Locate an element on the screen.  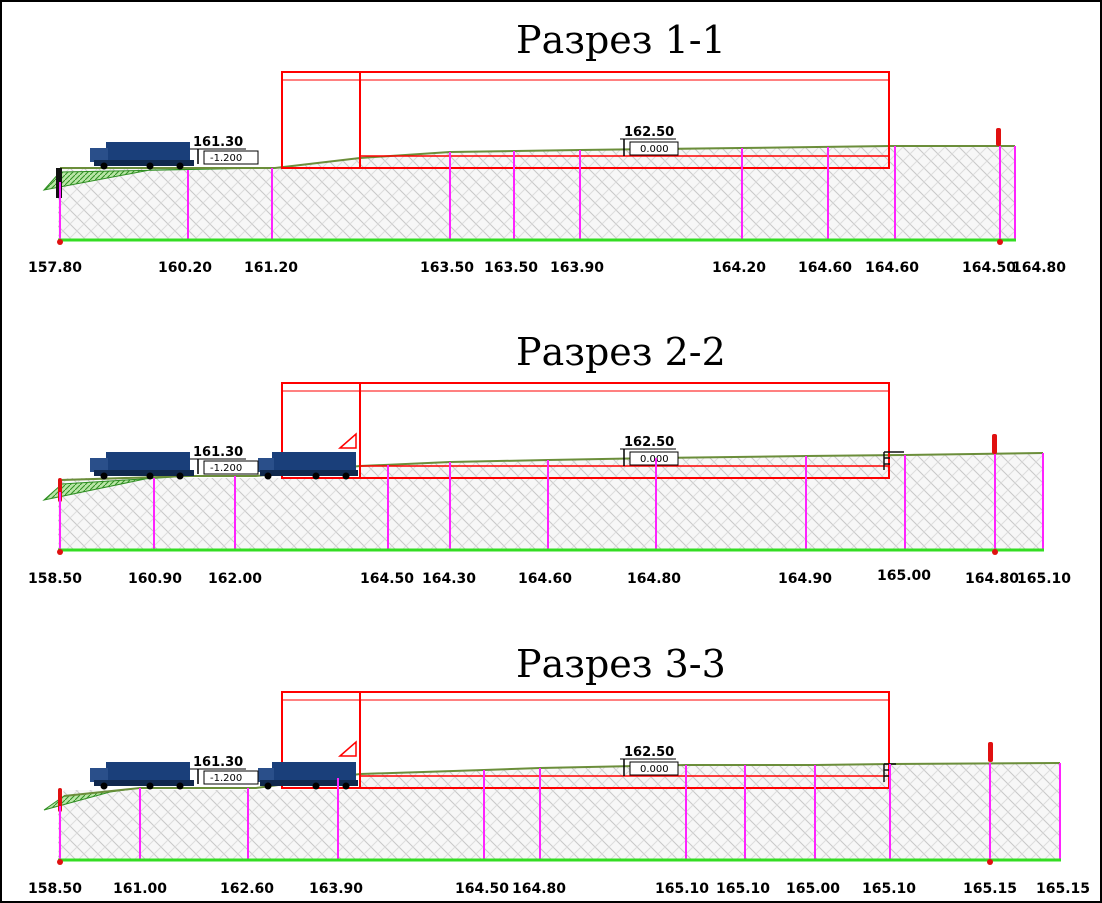
ground-hatch is located at coordinates (536, 193).